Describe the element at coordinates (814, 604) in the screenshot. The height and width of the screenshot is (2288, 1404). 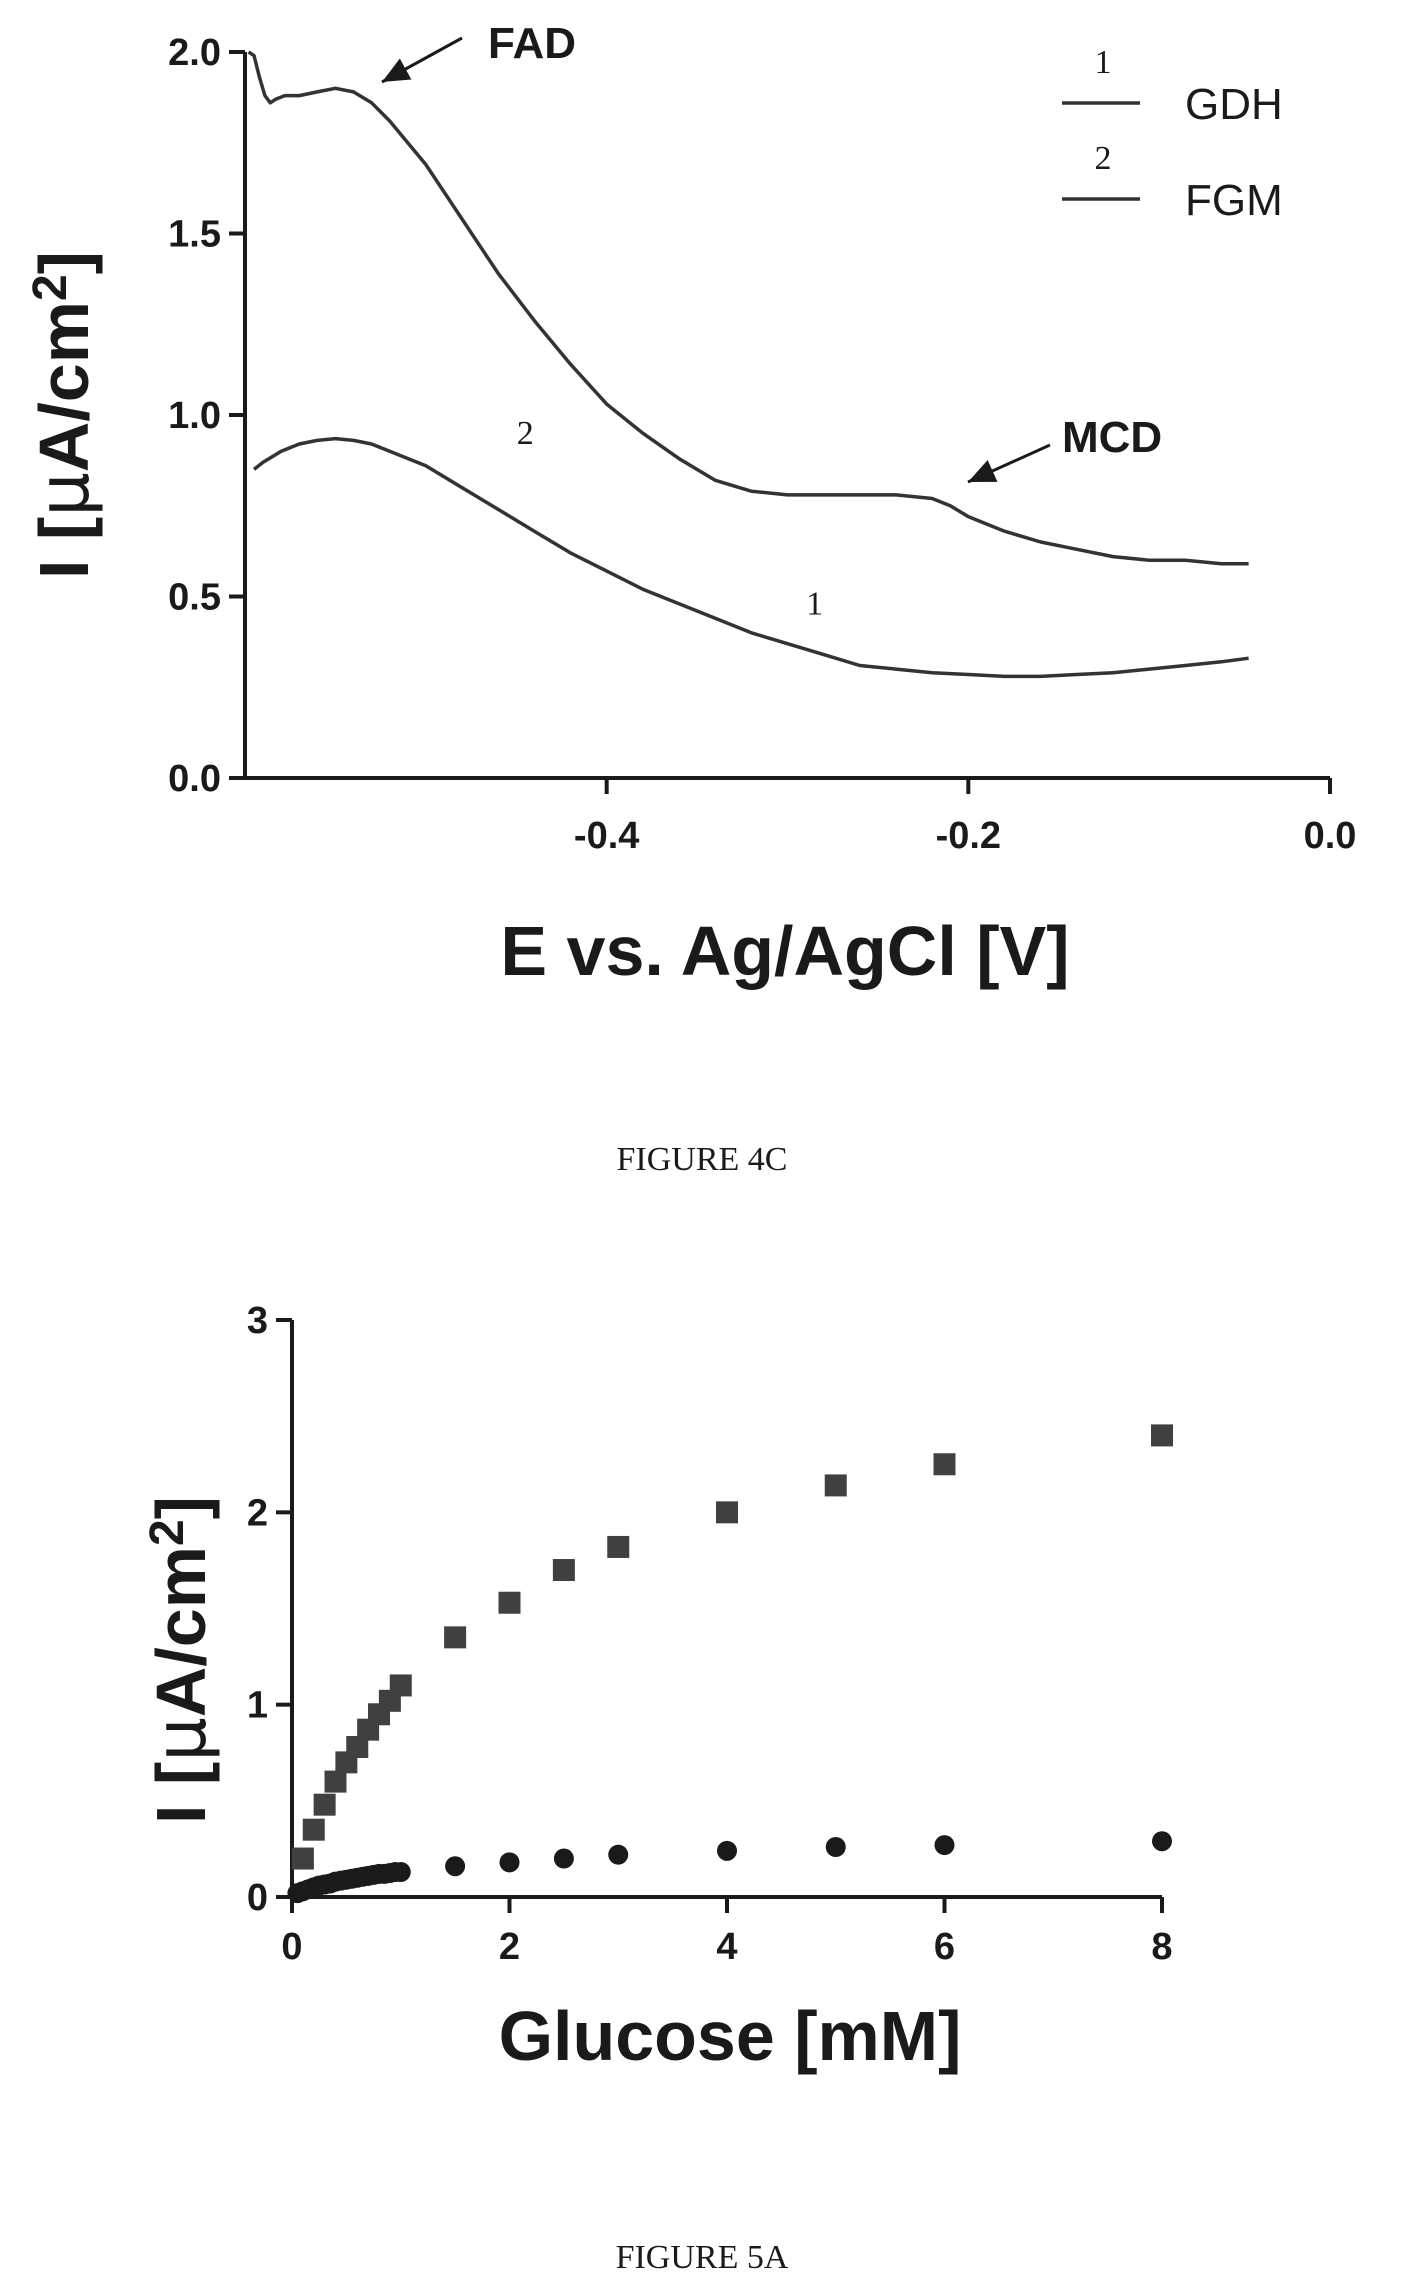
I see `series-number-label: 1` at that location.